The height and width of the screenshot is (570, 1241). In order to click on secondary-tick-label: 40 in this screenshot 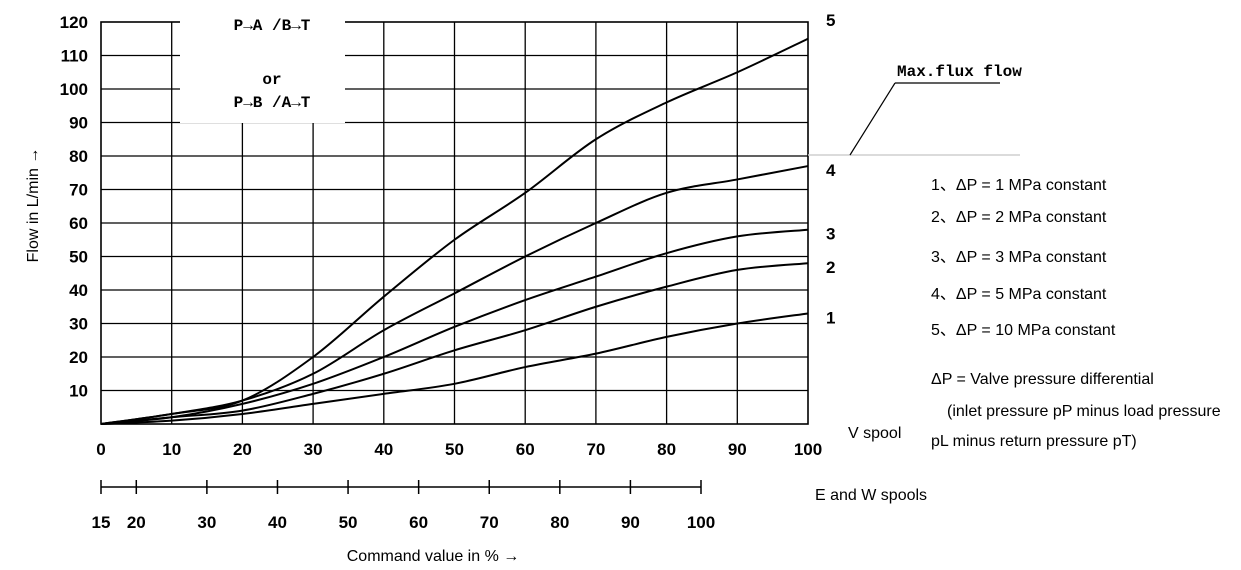, I will do `click(277, 522)`.